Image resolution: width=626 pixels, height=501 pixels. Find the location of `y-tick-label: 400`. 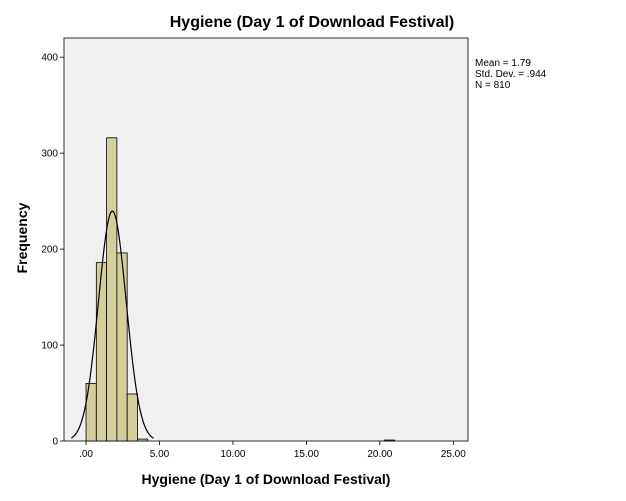

y-tick-label: 400 is located at coordinates (49, 58).